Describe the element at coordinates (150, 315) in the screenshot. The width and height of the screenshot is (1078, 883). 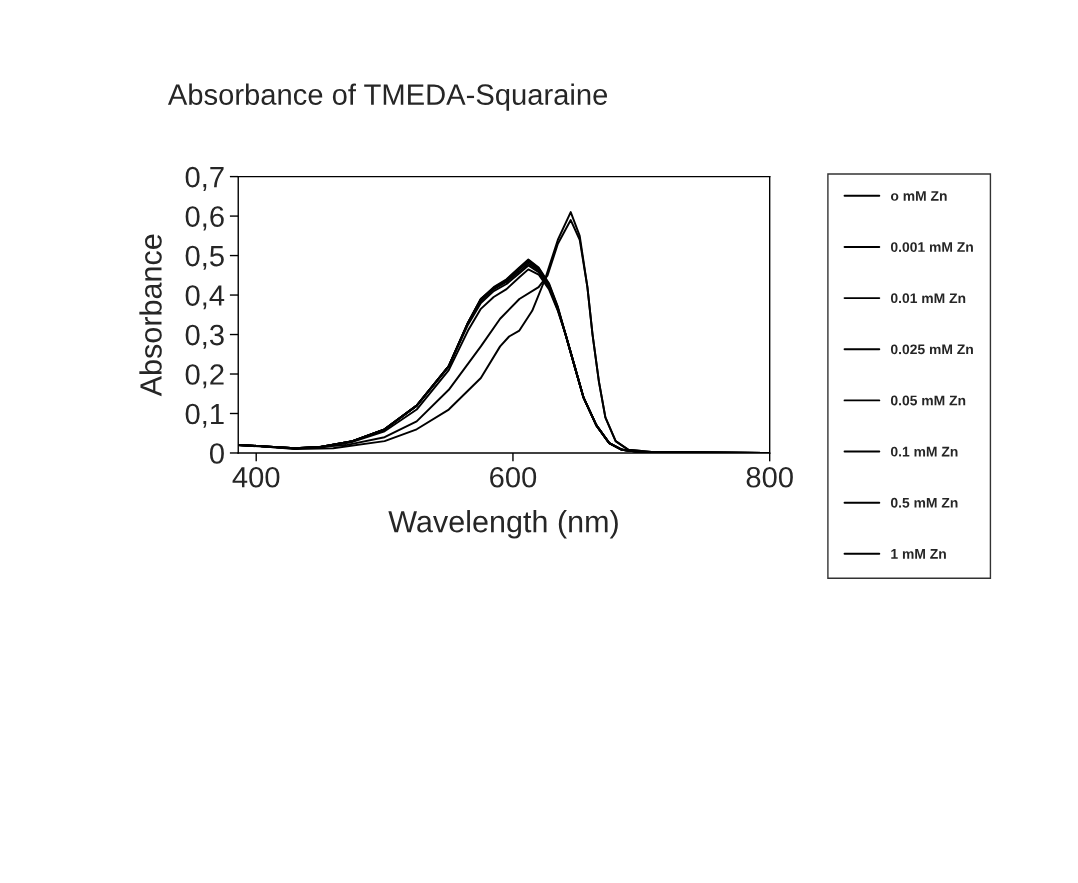
I see `y-axis-title: Absorbance` at that location.